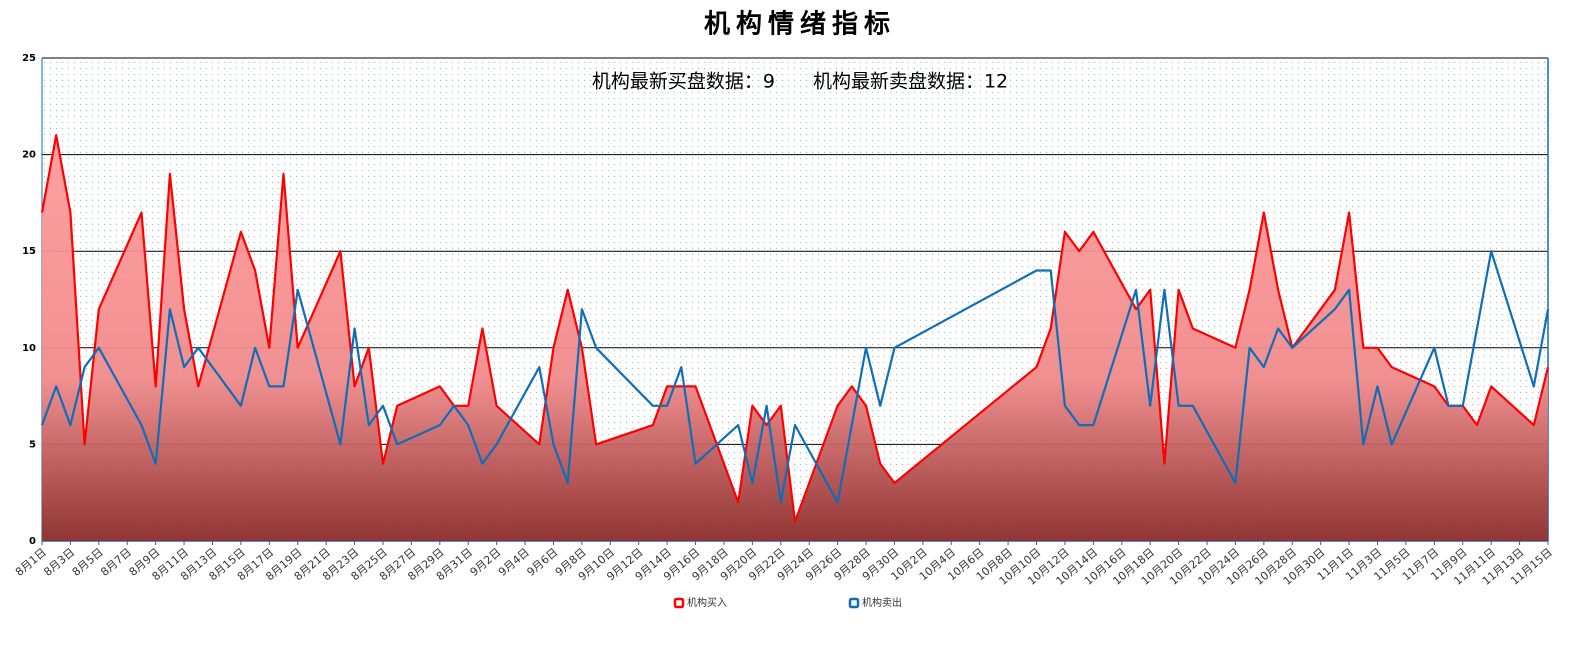  What do you see at coordinates (29, 251) in the screenshot?
I see `y-tick-label: 15` at bounding box center [29, 251].